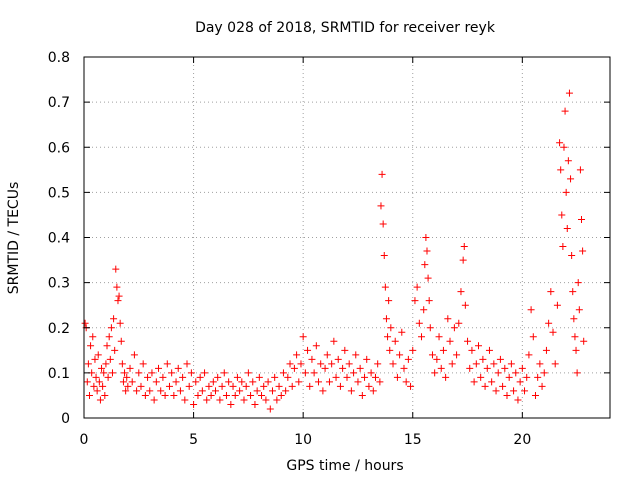 This screenshot has width=640, height=480. Describe the element at coordinates (59, 239) in the screenshot. I see `y-tick-label: 0.4` at that location.